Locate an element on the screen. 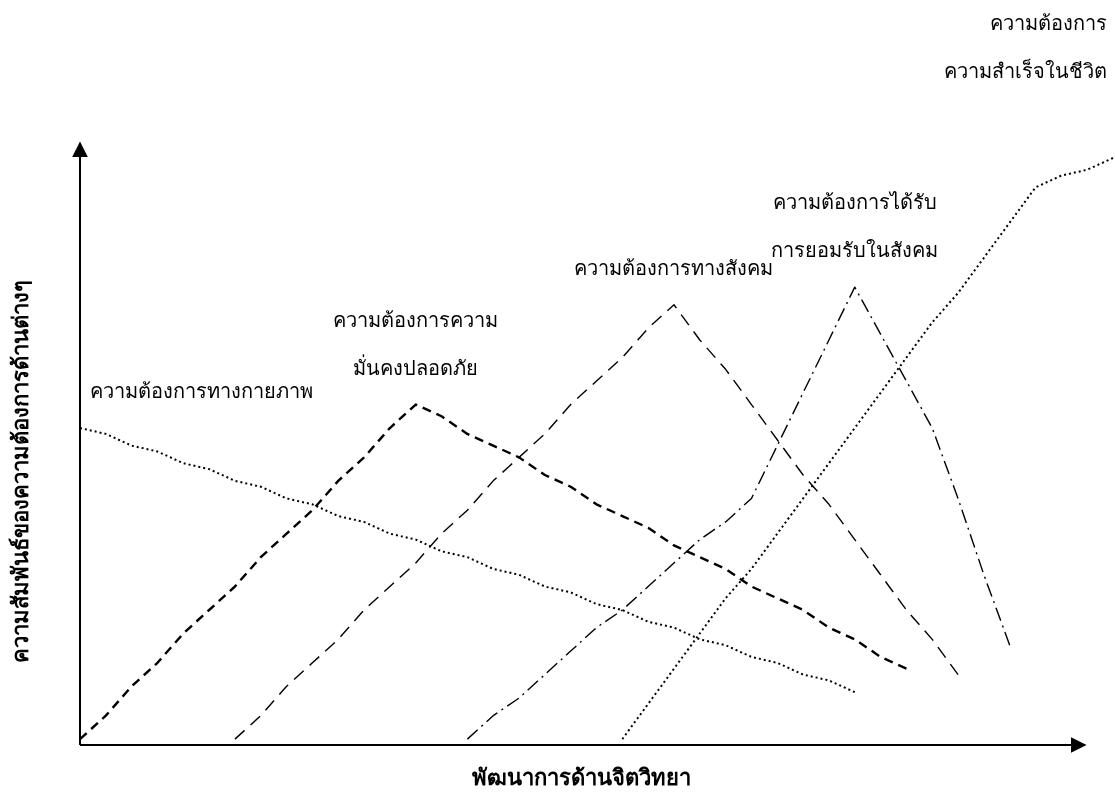 Image resolution: width=1115 pixels, height=803 pixels. x-axis-title: พัฒนาการด้านจิตวิทยา is located at coordinates (581, 777).